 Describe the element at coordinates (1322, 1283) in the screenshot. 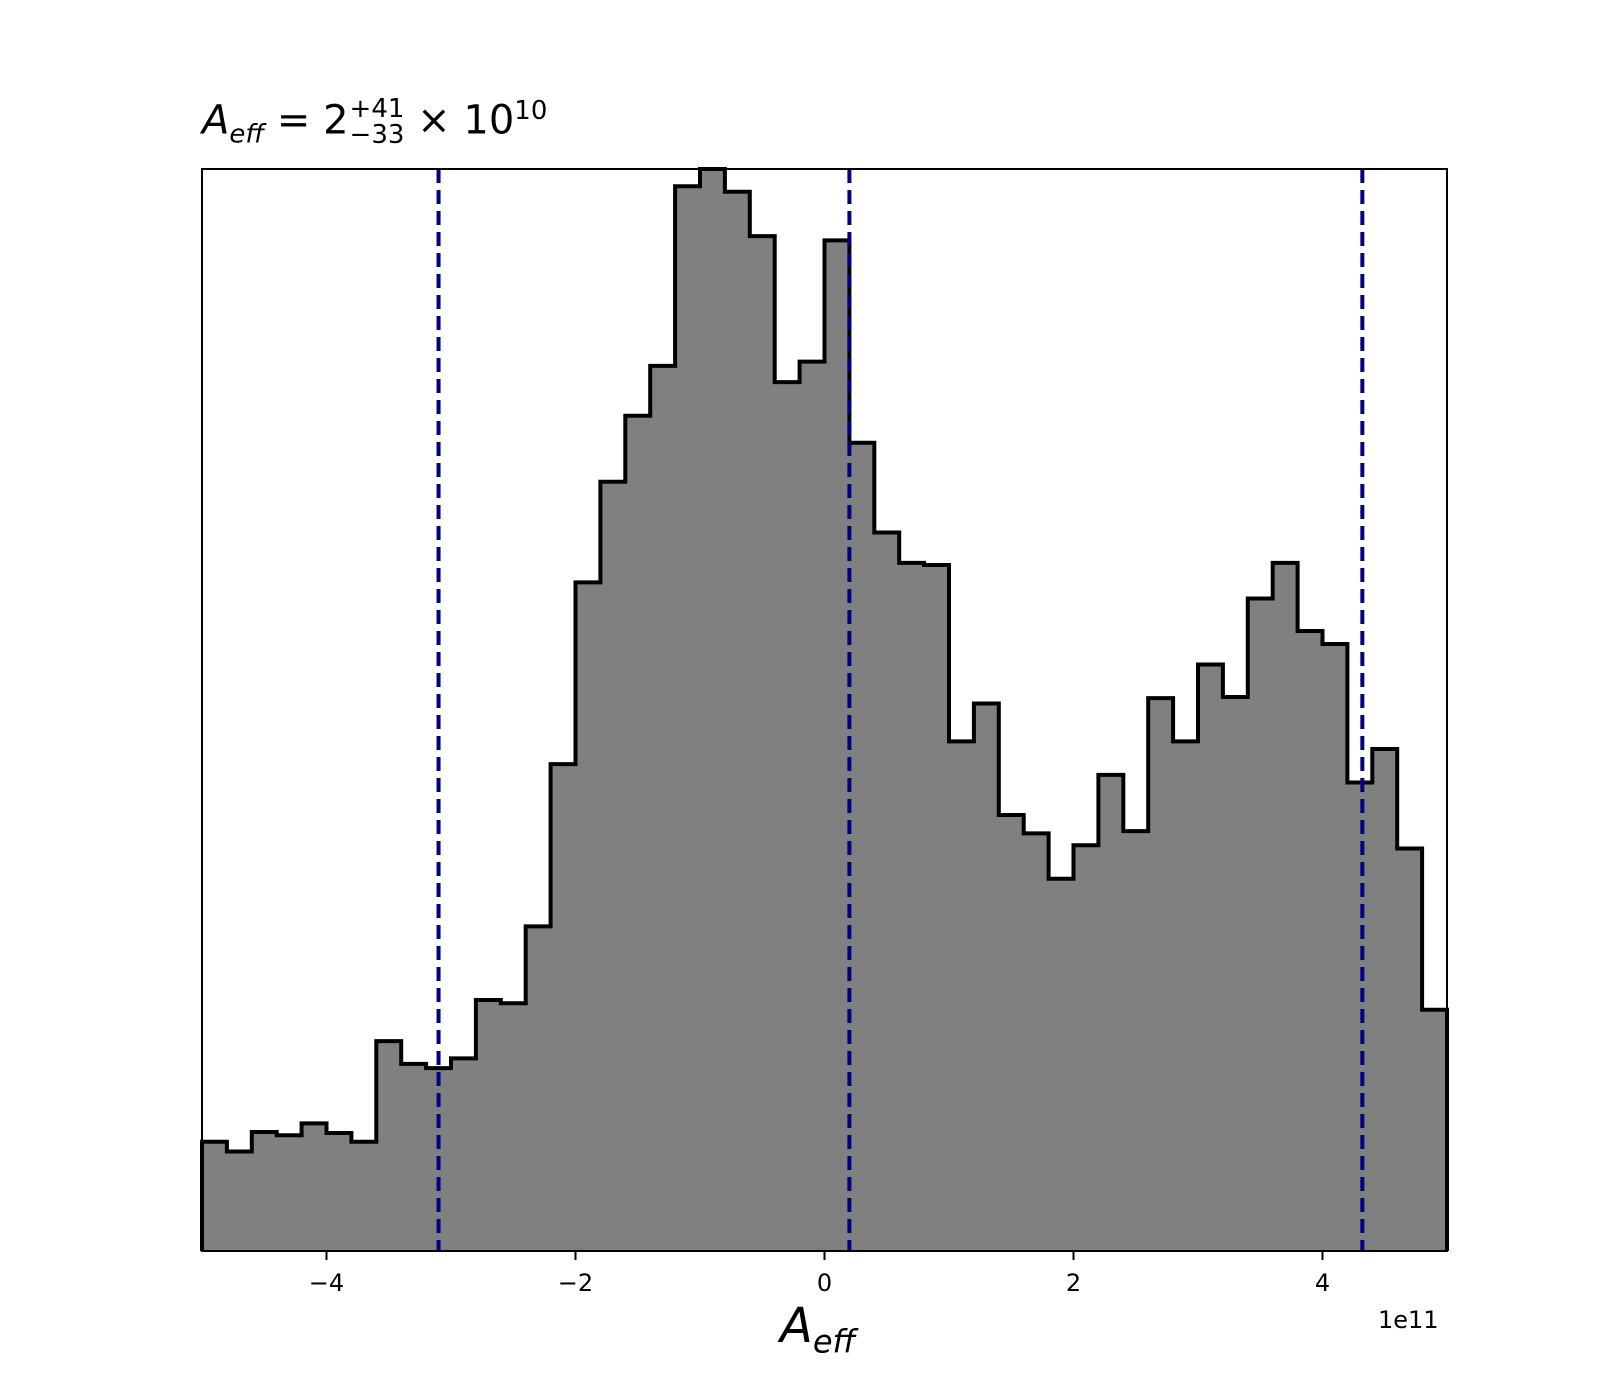

I see `x-tick-label: 4` at that location.